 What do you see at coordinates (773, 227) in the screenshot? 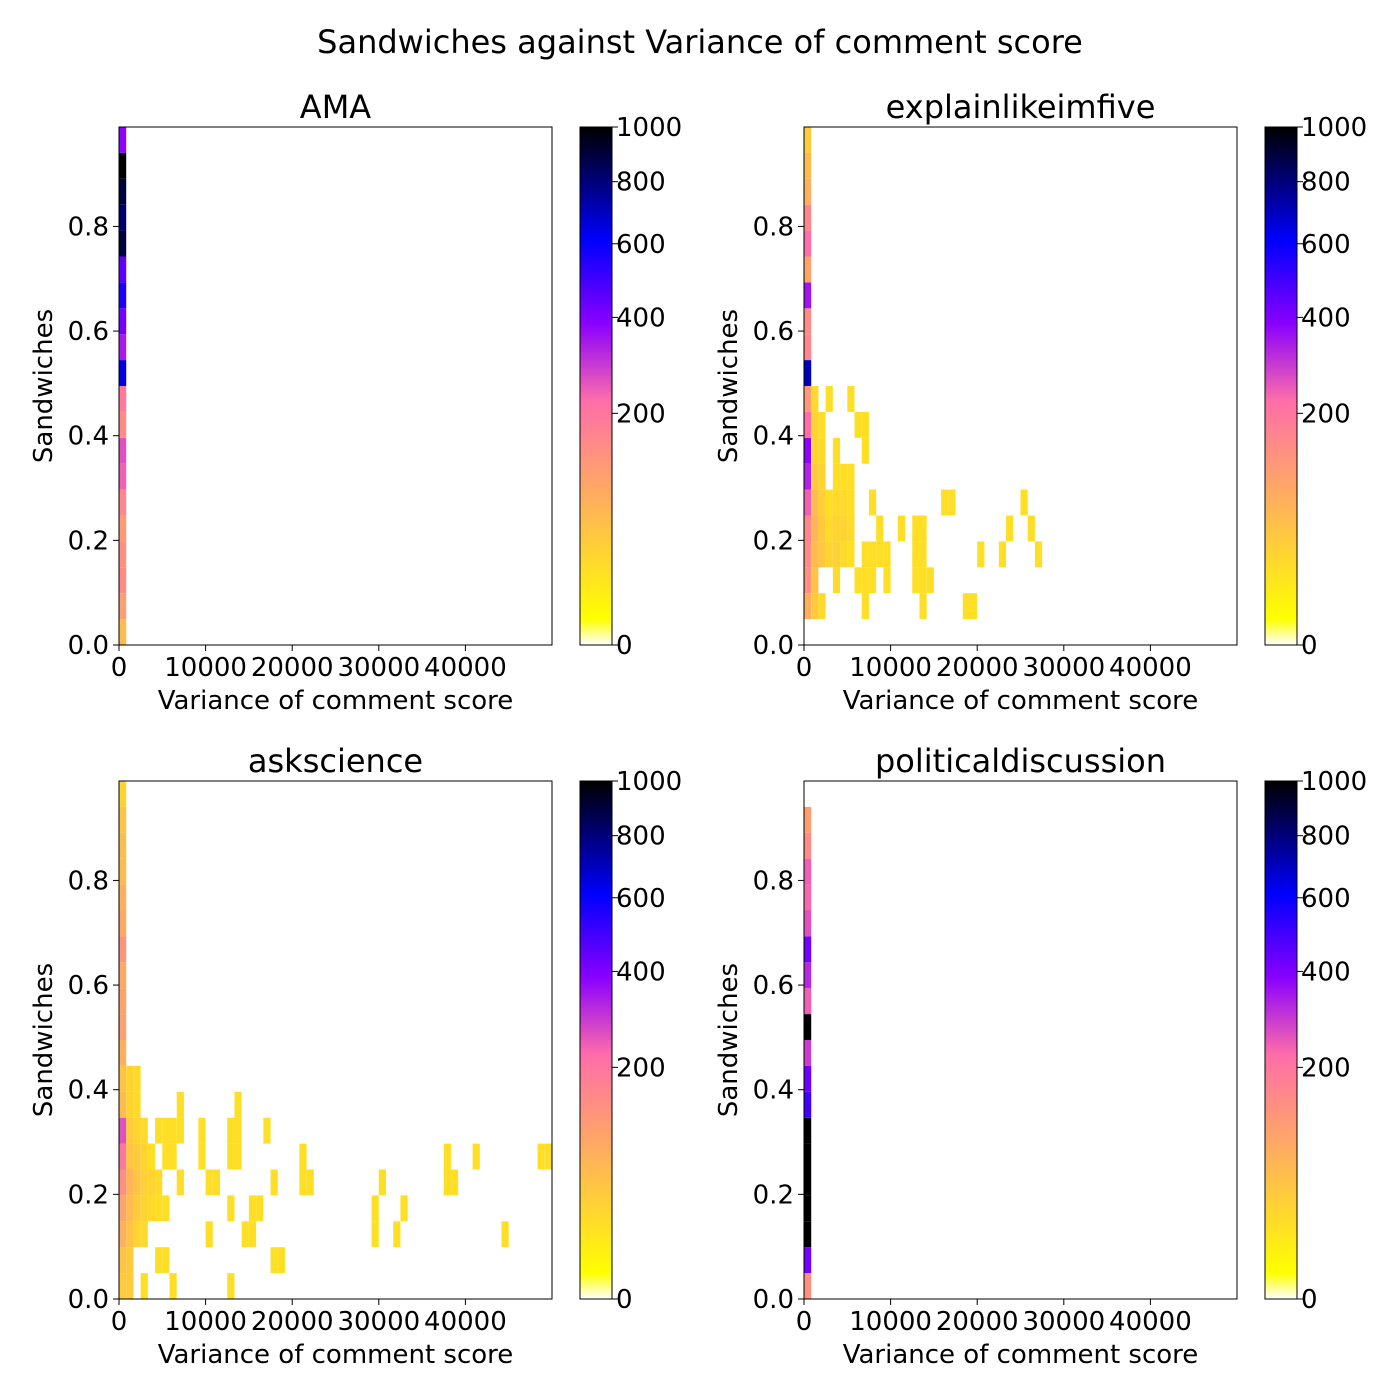
I see `y-tick-label: 0.8` at bounding box center [773, 227].